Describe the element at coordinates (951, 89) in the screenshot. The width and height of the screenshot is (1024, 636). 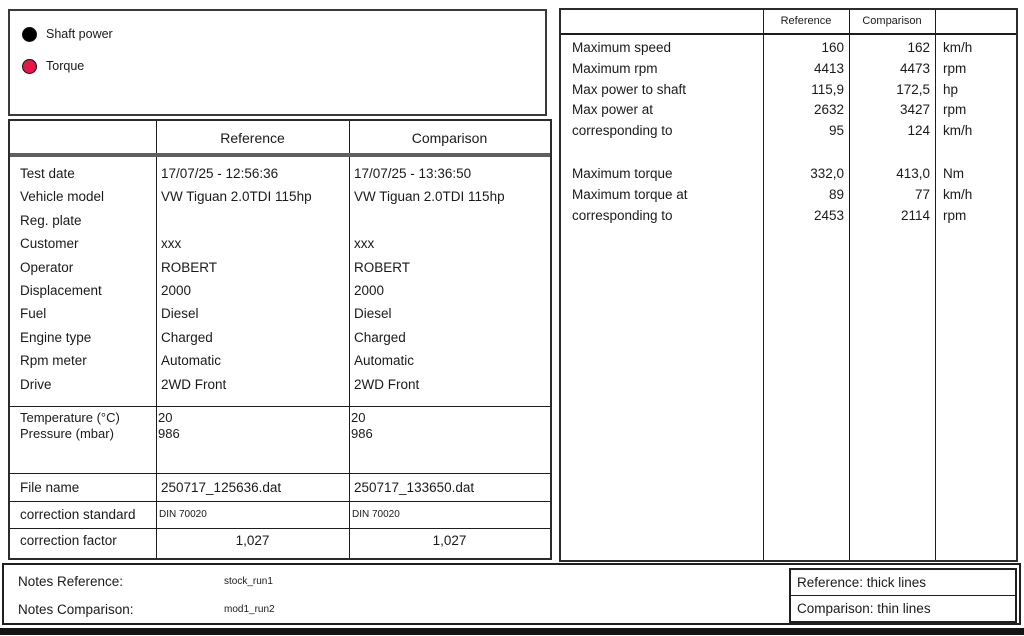
I see `result-row-unit: hp` at that location.